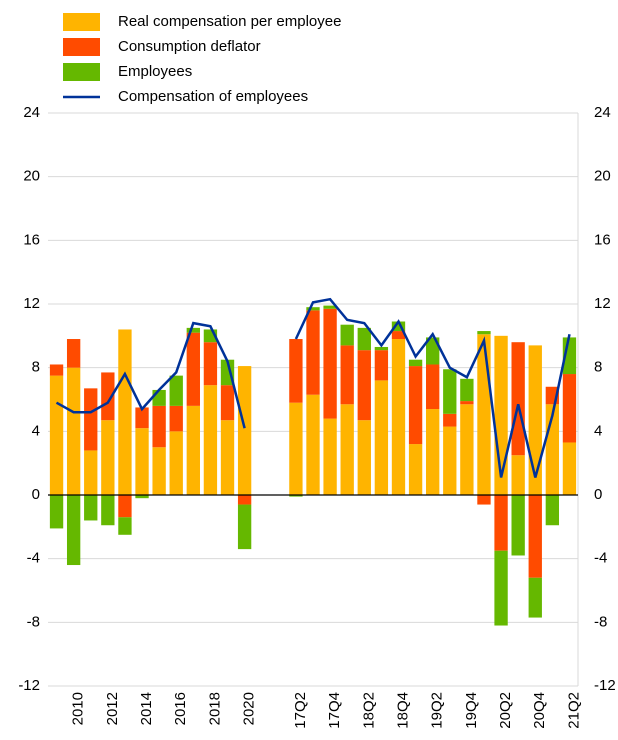  What do you see at coordinates (605, 685) in the screenshot?
I see `y2-tick-label: -12` at bounding box center [605, 685].